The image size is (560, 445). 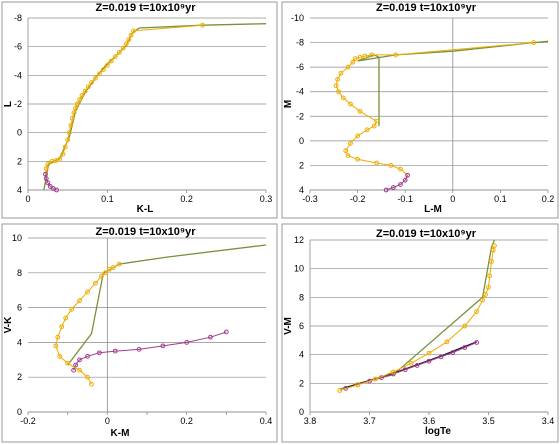 I want to click on x-tick-label: 3.8, so click(x=310, y=421).